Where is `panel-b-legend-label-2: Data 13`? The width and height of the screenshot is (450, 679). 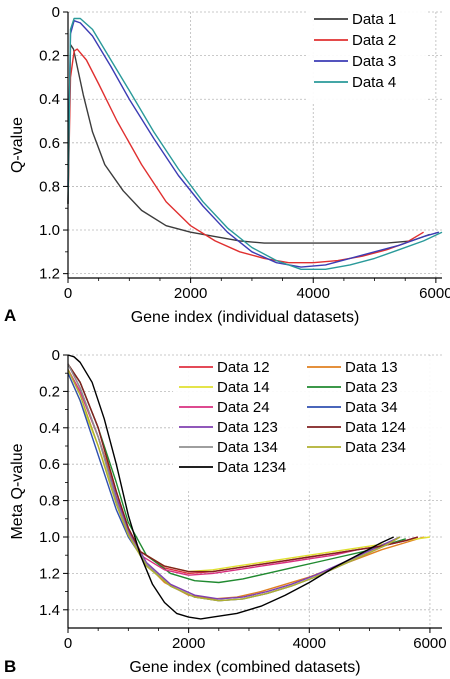
panel-b-legend-label-2: Data 13 is located at coordinates (371, 367).